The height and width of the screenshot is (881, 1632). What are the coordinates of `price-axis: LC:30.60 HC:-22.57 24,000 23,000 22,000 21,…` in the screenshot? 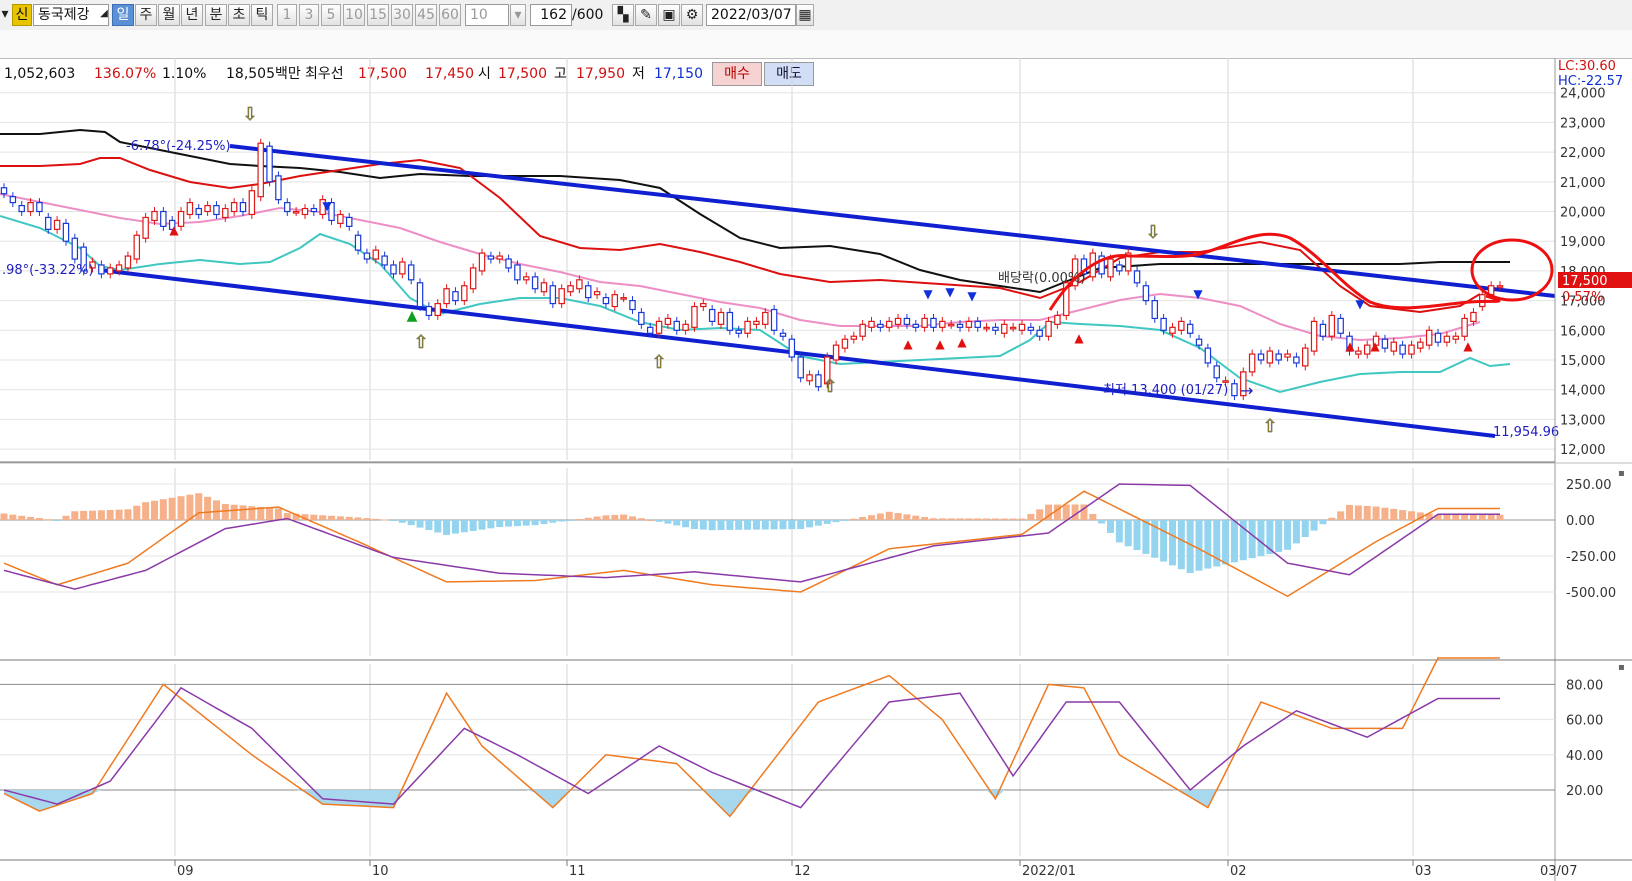 It's located at (1593, 469).